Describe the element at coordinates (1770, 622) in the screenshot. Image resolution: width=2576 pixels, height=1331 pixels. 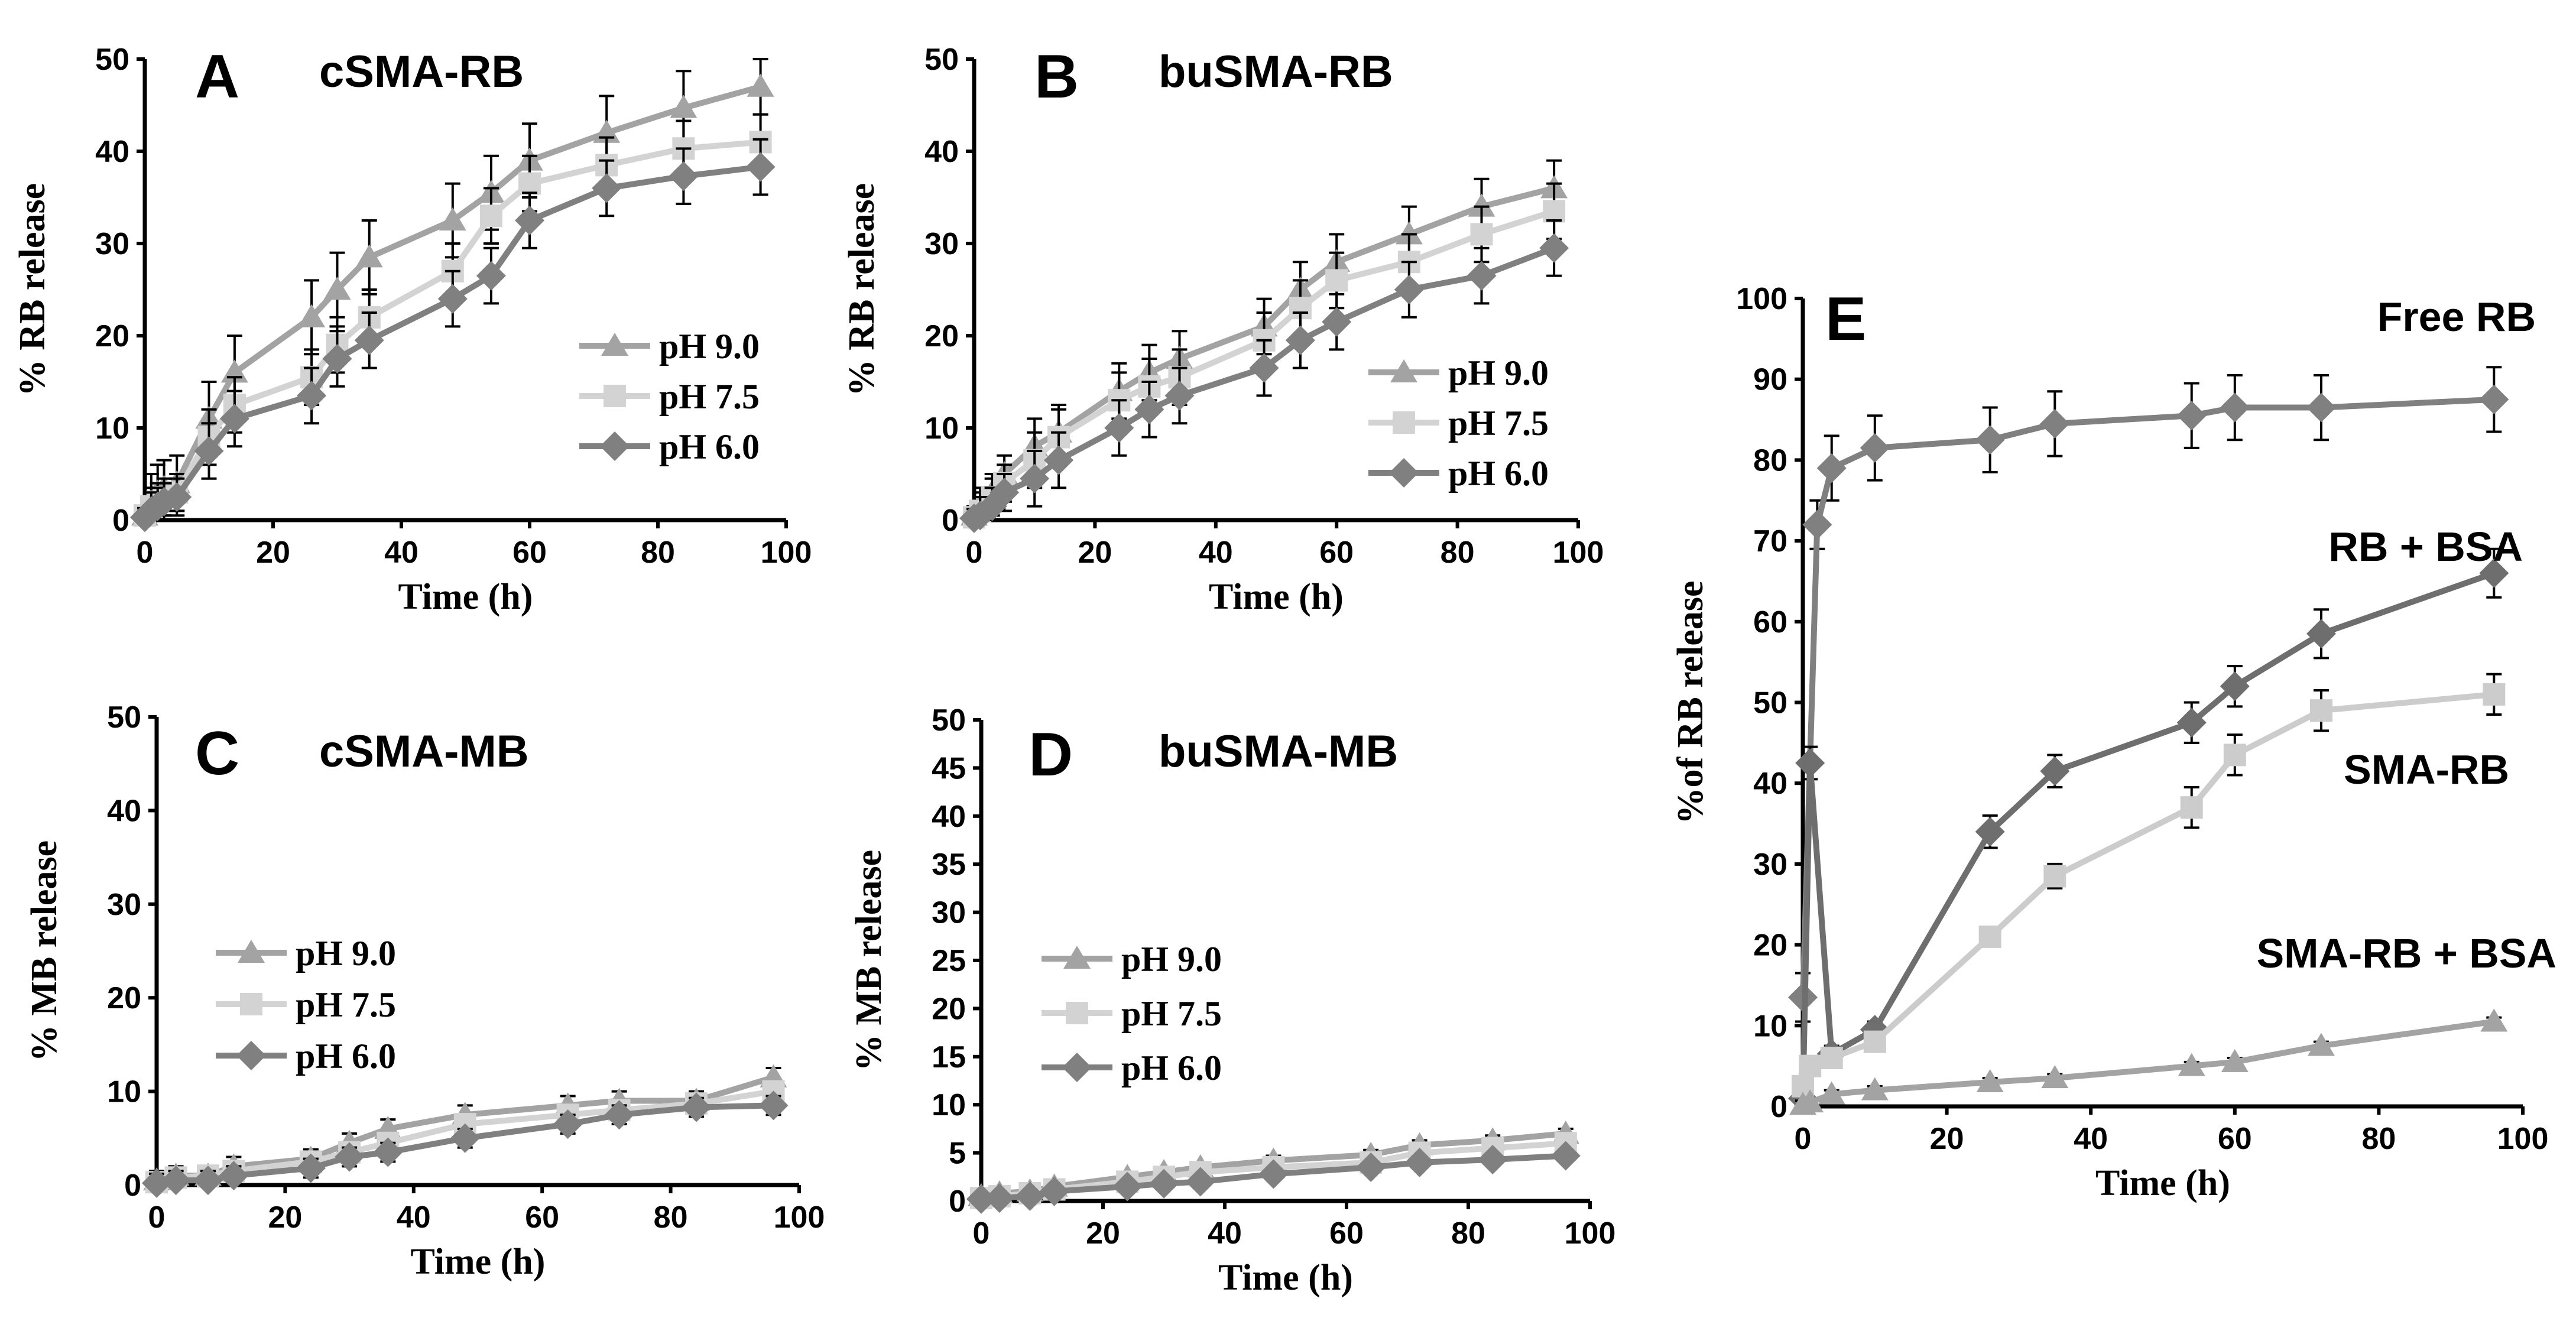
I see `y-tick-label: 60` at that location.